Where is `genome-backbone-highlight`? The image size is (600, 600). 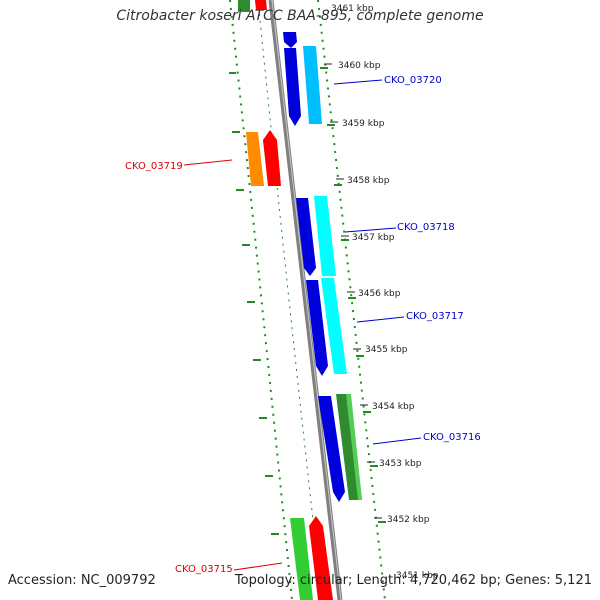
genome-backbone-highlight is located at coordinates (306, 300).